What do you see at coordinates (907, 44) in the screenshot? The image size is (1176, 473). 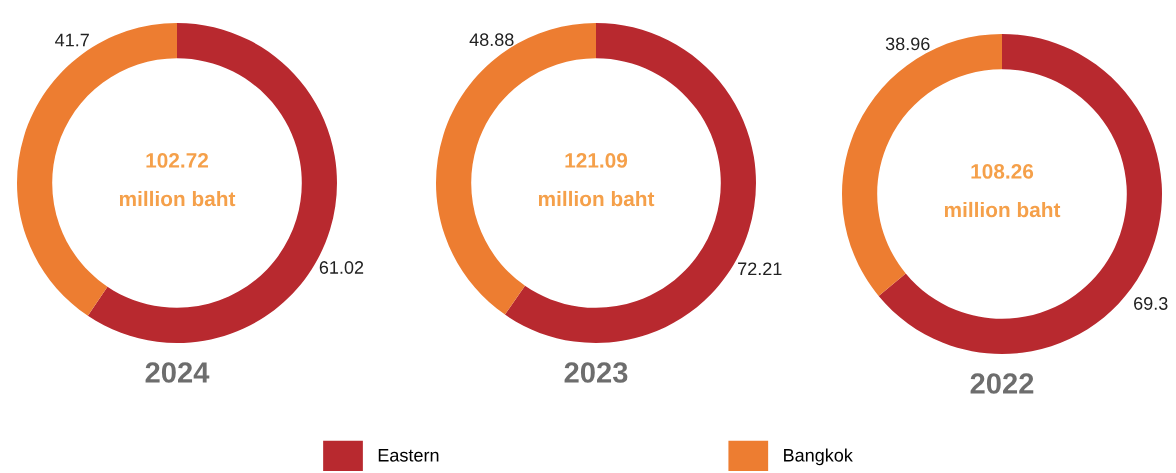 I see `data-label: 38.96` at bounding box center [907, 44].